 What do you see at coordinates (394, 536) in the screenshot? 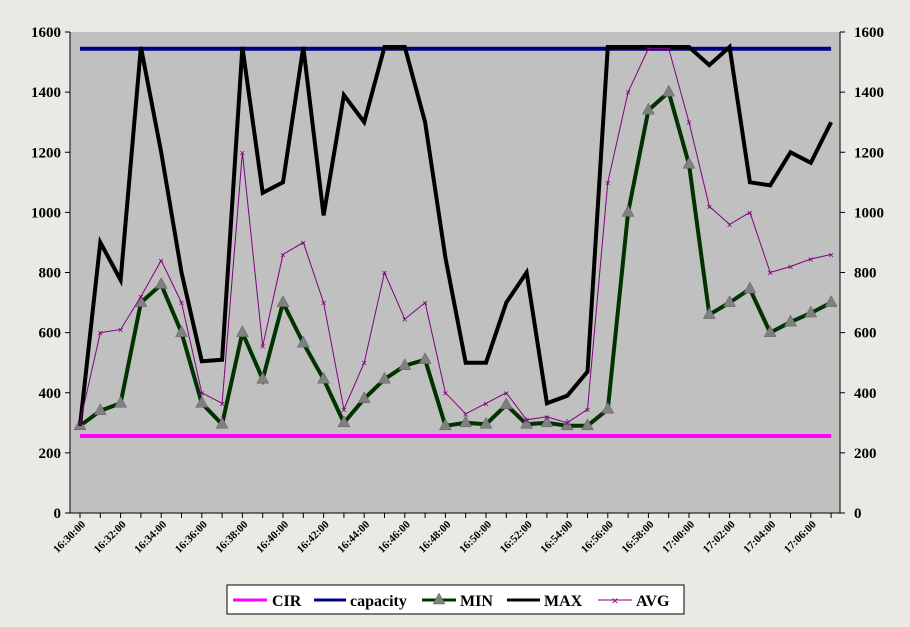
I see `x-tick-label: 16:46:00` at bounding box center [394, 536].